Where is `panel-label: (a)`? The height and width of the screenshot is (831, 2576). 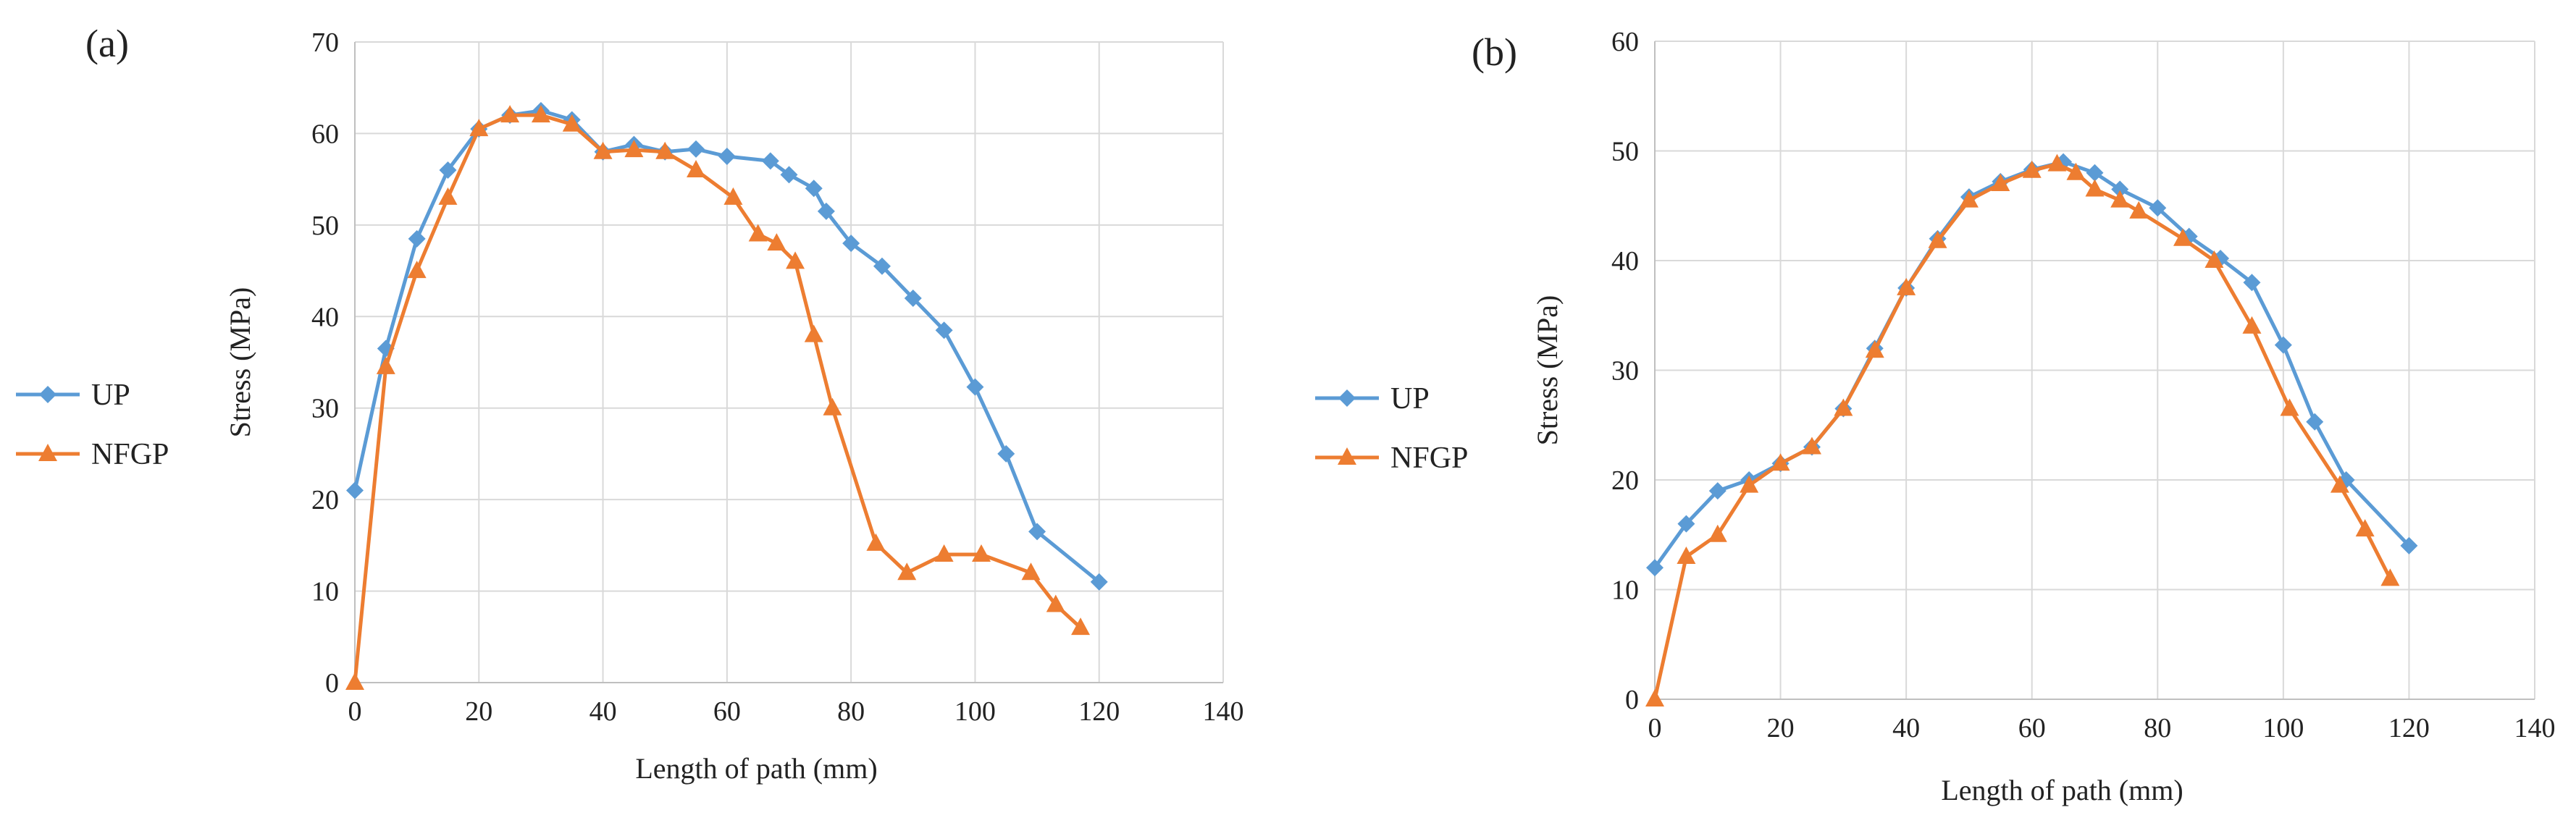
panel-label: (a) is located at coordinates (107, 43).